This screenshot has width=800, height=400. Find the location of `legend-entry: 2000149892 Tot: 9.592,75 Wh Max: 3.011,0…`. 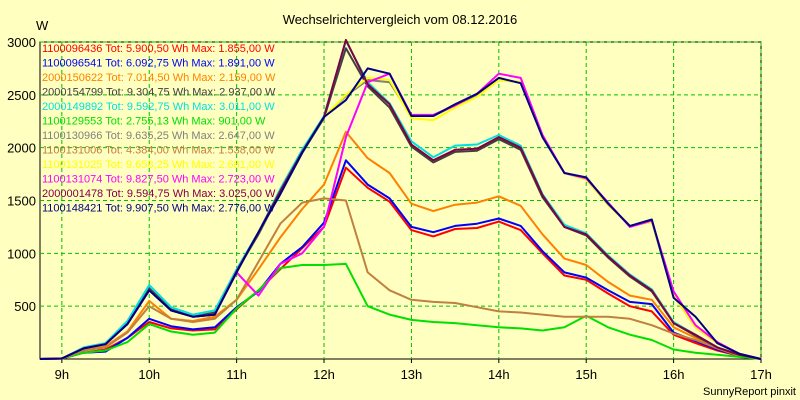

legend-entry: 2000149892 Tot: 9.592,75 Wh Max: 3.011,0… is located at coordinates (158, 107).